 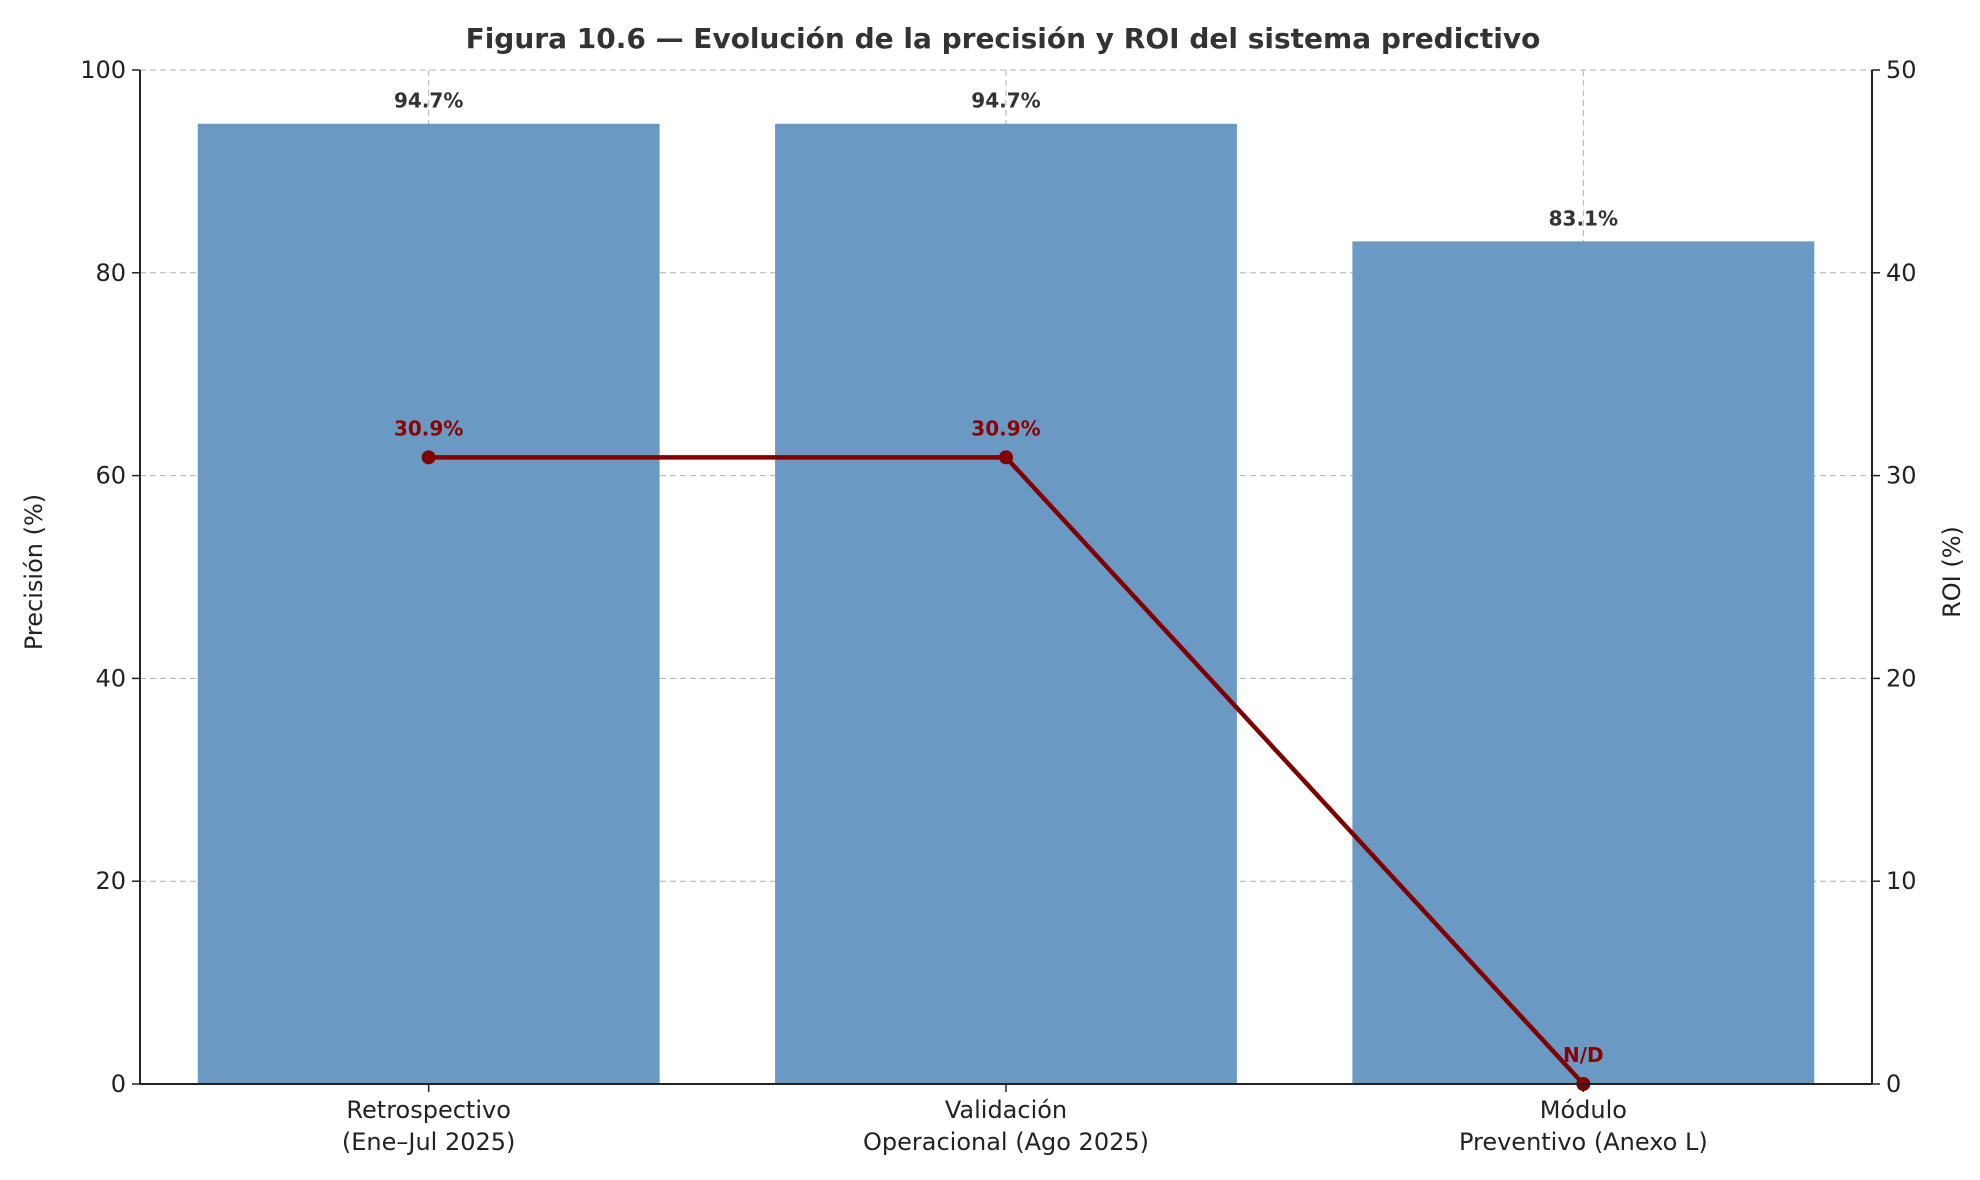 I want to click on y-tick-label-left: 20, so click(x=110, y=881).